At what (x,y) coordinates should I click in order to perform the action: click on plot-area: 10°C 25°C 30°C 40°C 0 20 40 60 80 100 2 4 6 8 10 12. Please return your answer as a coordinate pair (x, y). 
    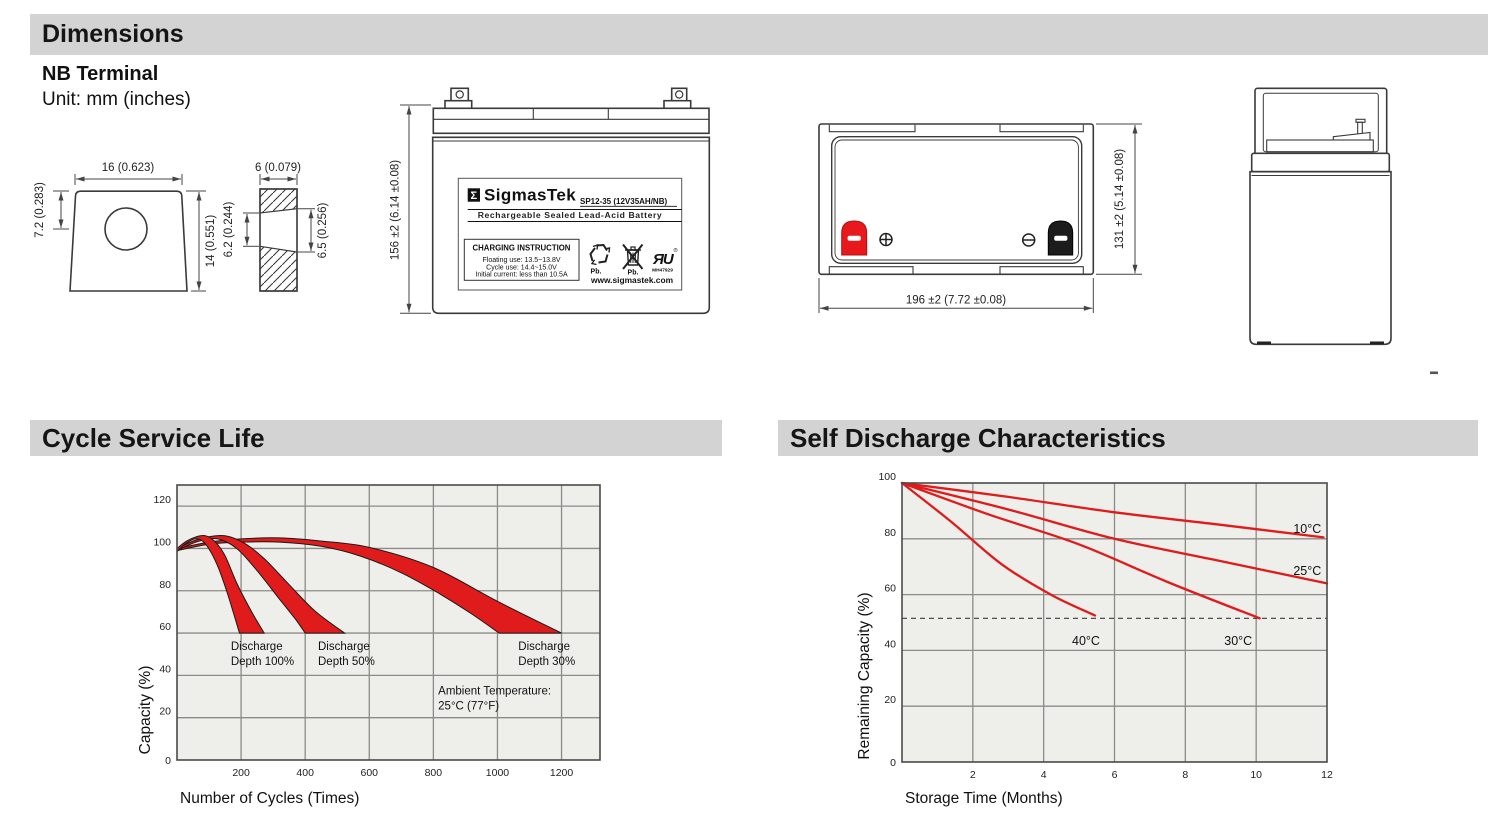
    Looking at the image, I should click on (1105, 626).